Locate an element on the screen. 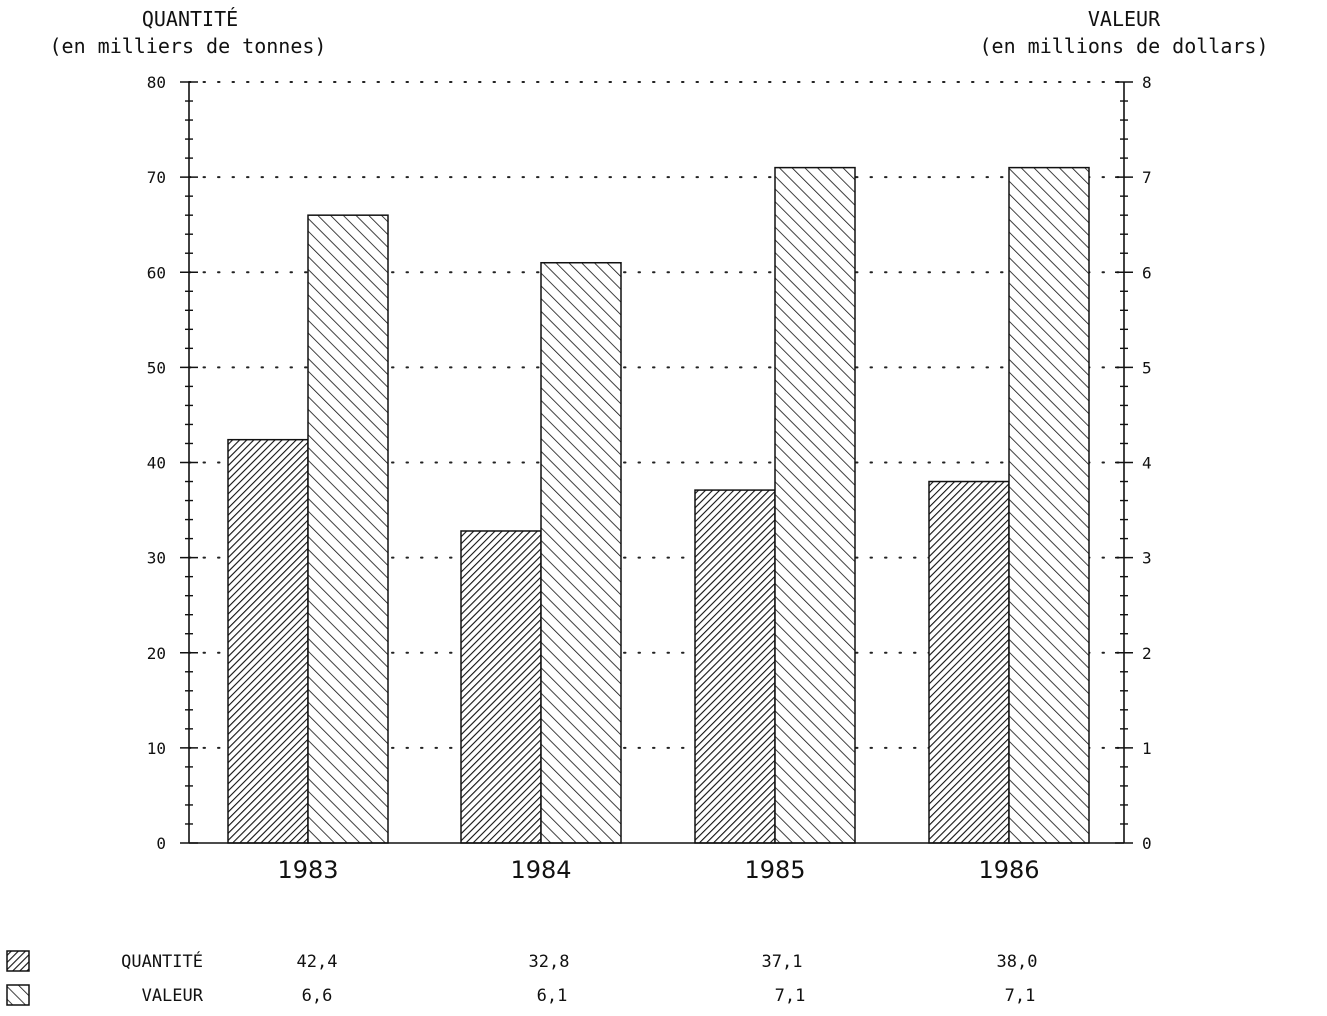 The width and height of the screenshot is (1327, 1016). bar-valeur-1984 is located at coordinates (581, 552).